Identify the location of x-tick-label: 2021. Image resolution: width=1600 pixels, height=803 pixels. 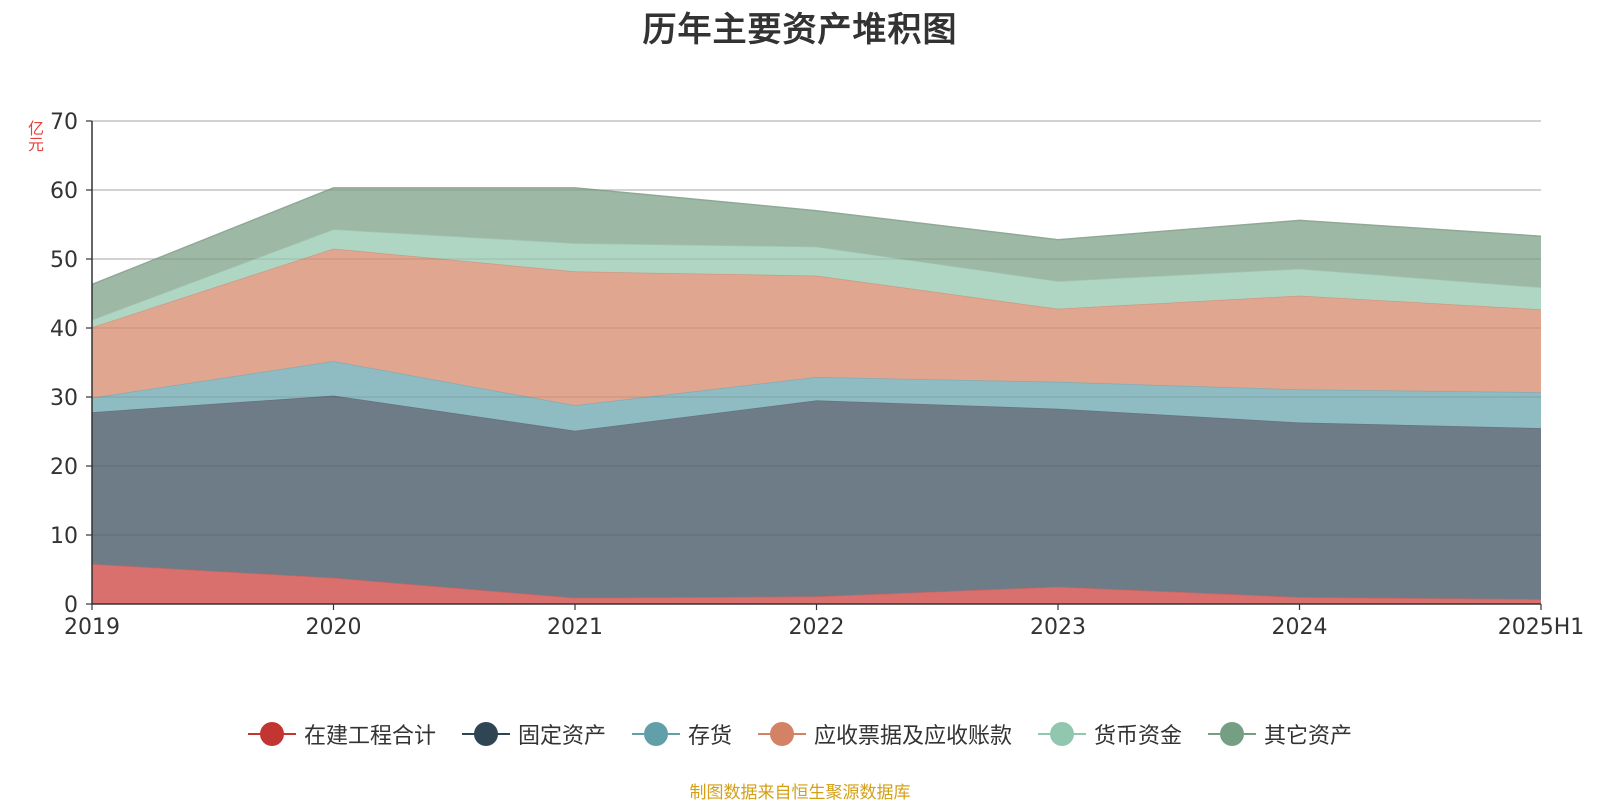
(575, 627).